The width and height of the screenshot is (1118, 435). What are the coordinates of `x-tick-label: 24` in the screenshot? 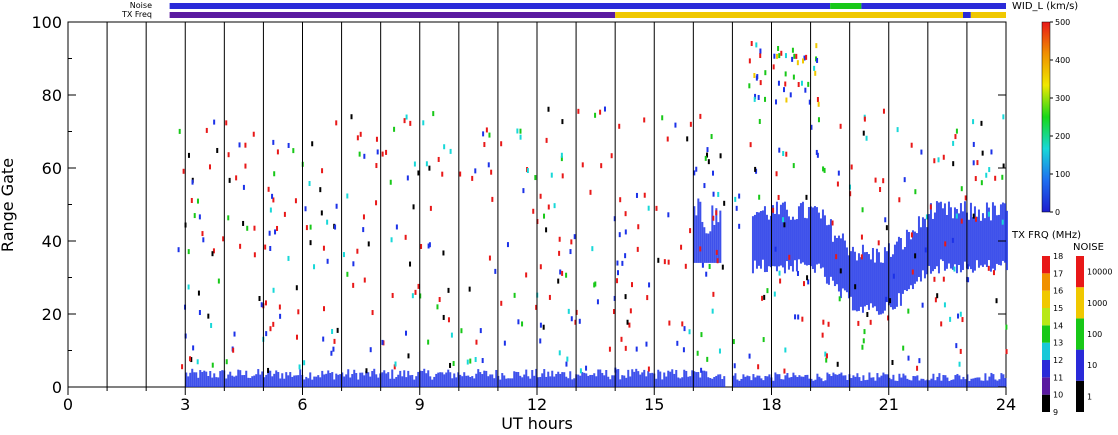 It's located at (1006, 404).